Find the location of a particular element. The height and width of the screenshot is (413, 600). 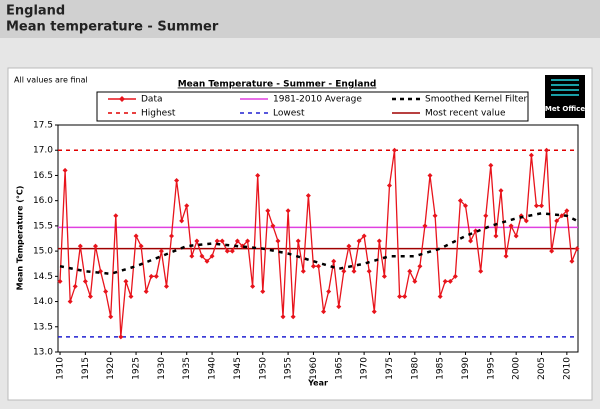

legend-label: Data is located at coordinates (152, 100).